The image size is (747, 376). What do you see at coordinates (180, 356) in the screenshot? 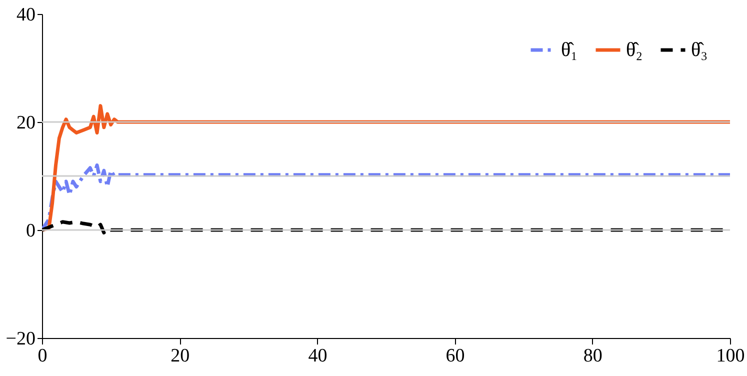
I see `x-tick-label: 20` at bounding box center [180, 356].